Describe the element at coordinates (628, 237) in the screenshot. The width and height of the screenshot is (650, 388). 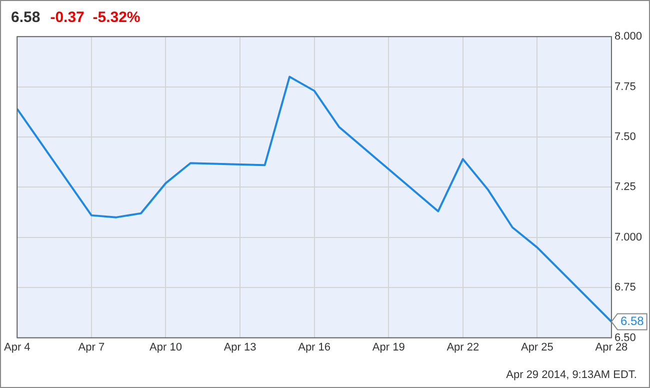
I see `y-tick-label: 7.000` at that location.